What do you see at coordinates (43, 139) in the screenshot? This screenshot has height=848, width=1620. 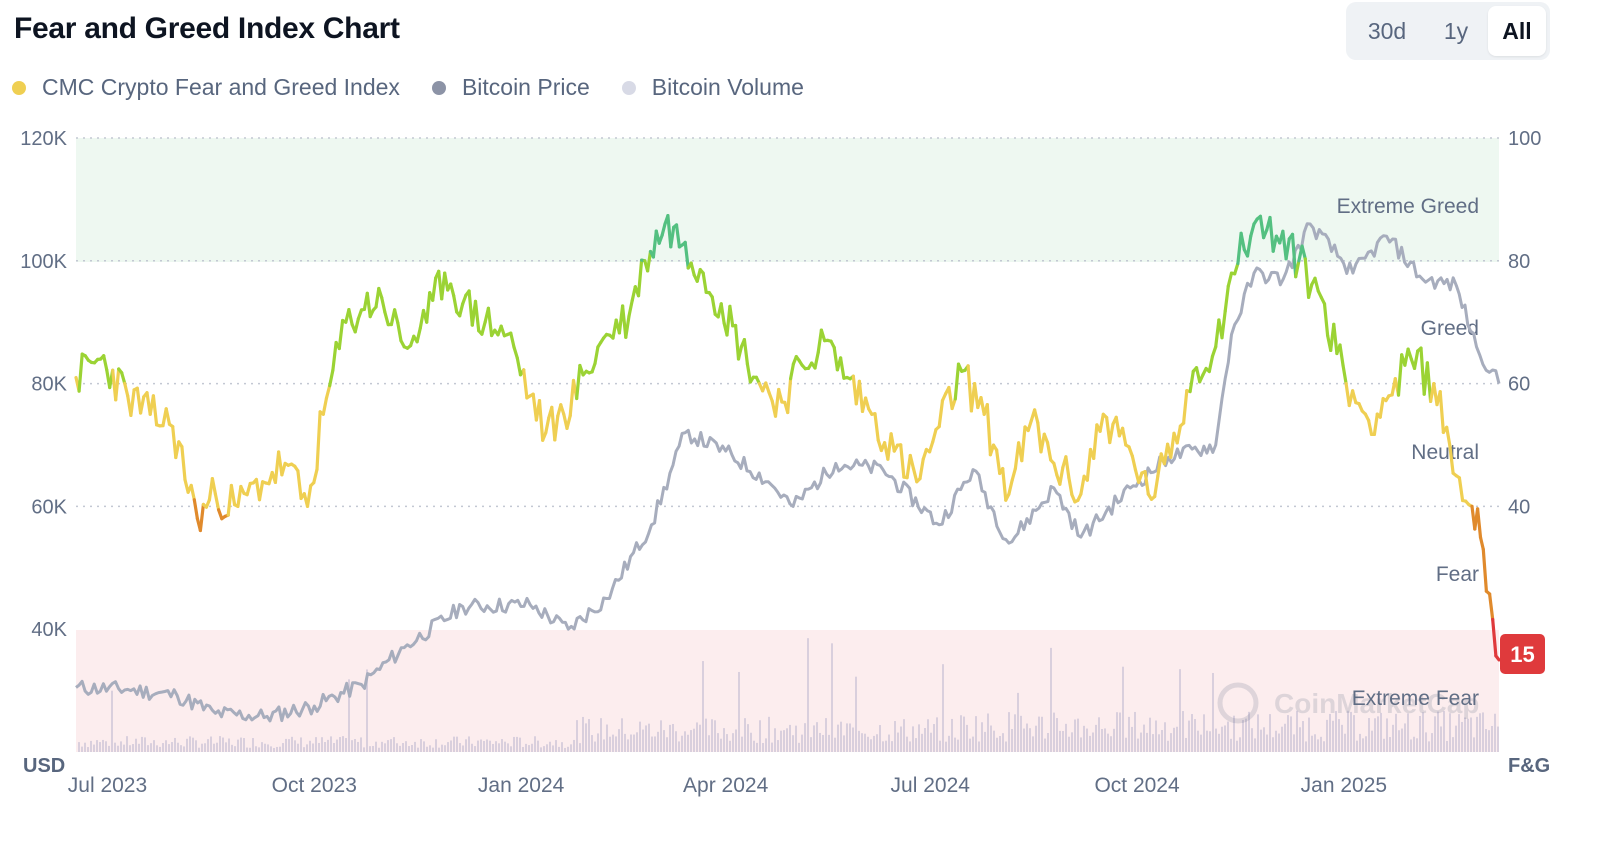 I see `left-tick-label: 120K` at bounding box center [43, 139].